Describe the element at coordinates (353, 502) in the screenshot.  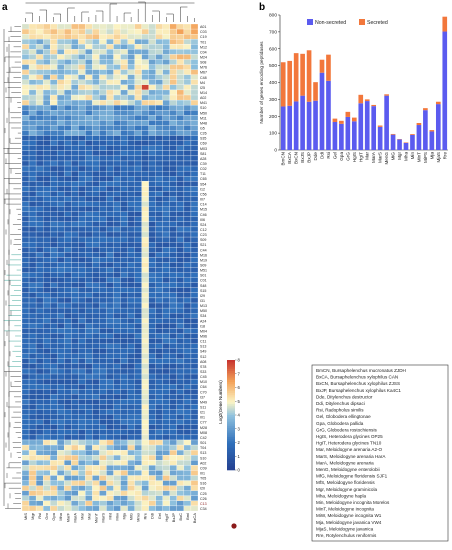
I see `species-legend-entry: Min, Meloidogyne incognita Morelos` at that location.